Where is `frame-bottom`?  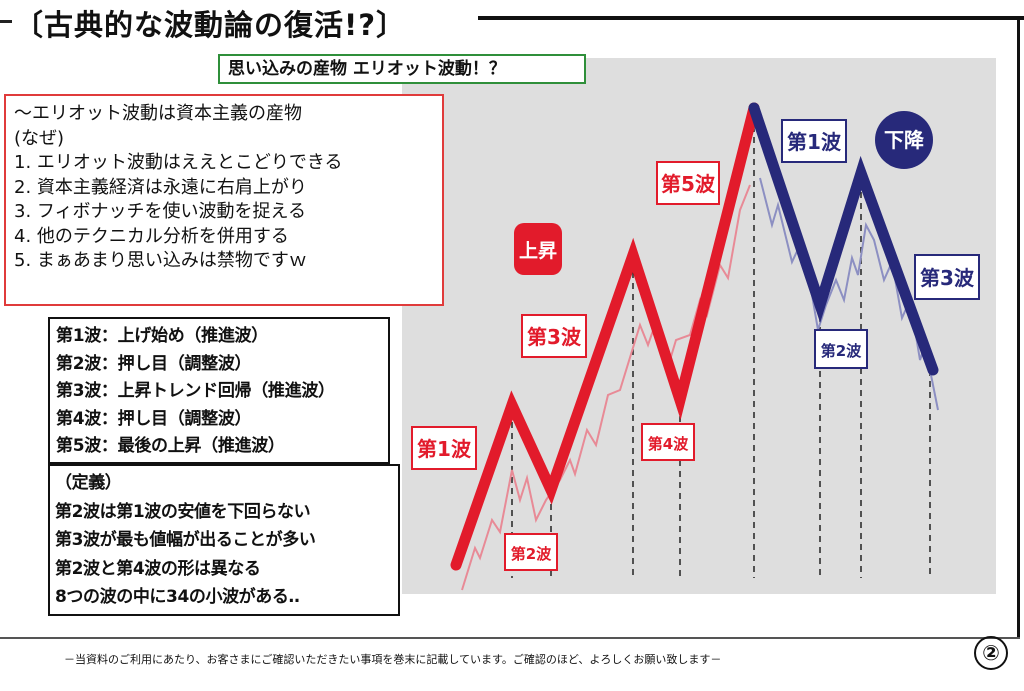
frame-bottom is located at coordinates (510, 638).